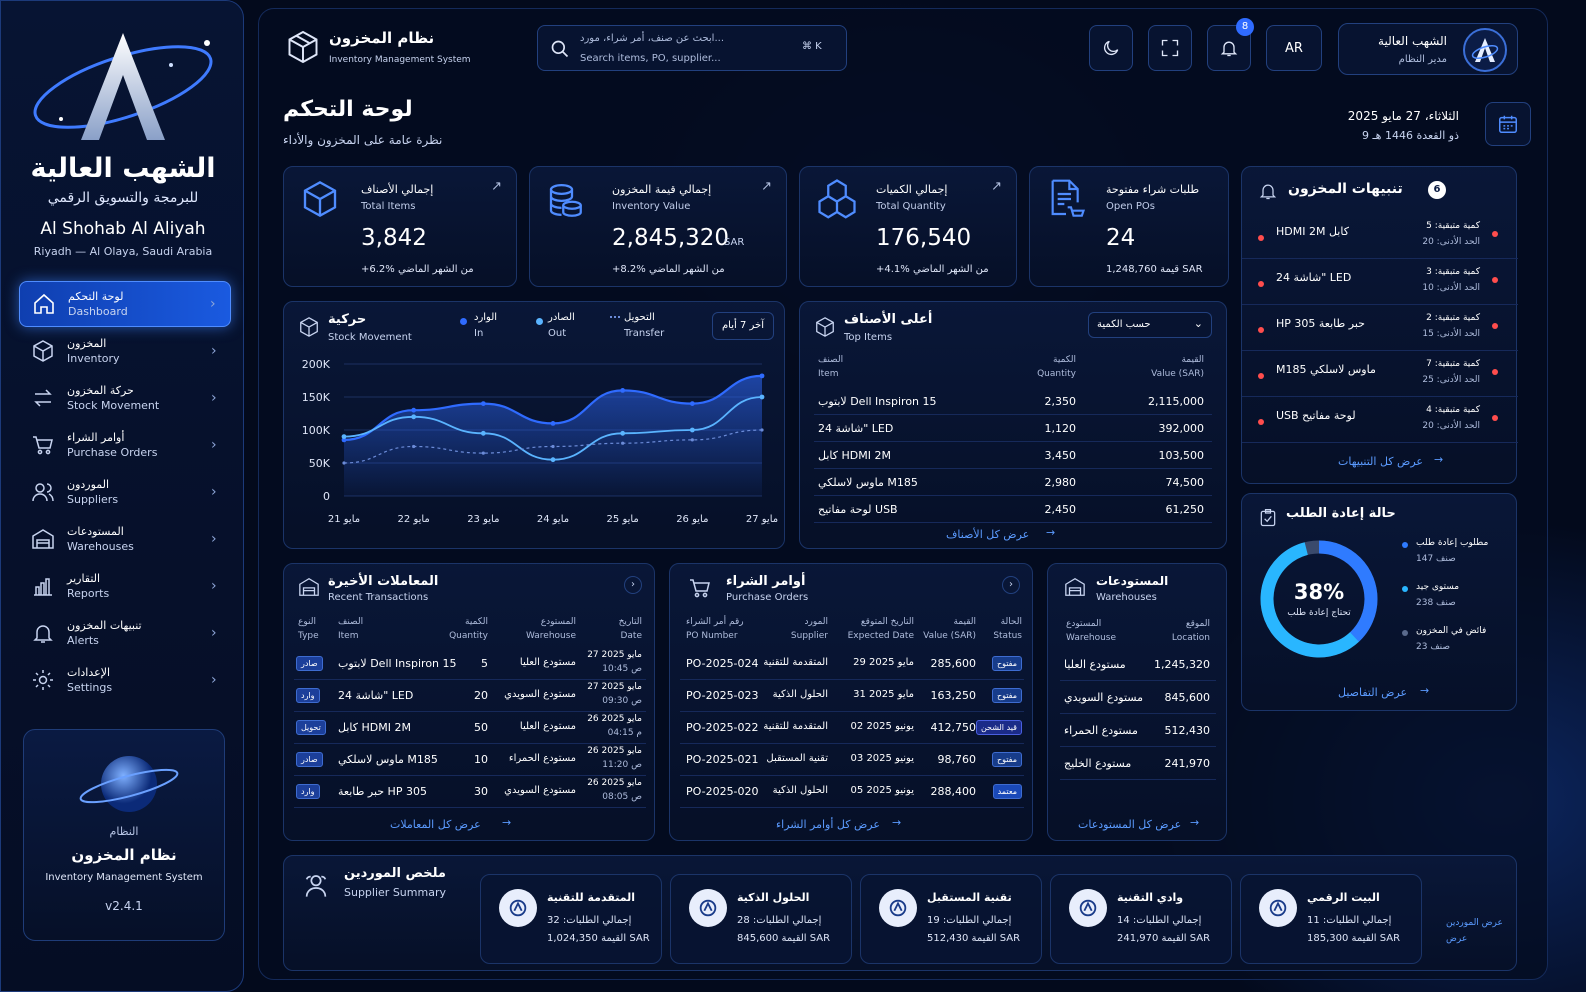  I want to click on language-button: AR, so click(1294, 48).